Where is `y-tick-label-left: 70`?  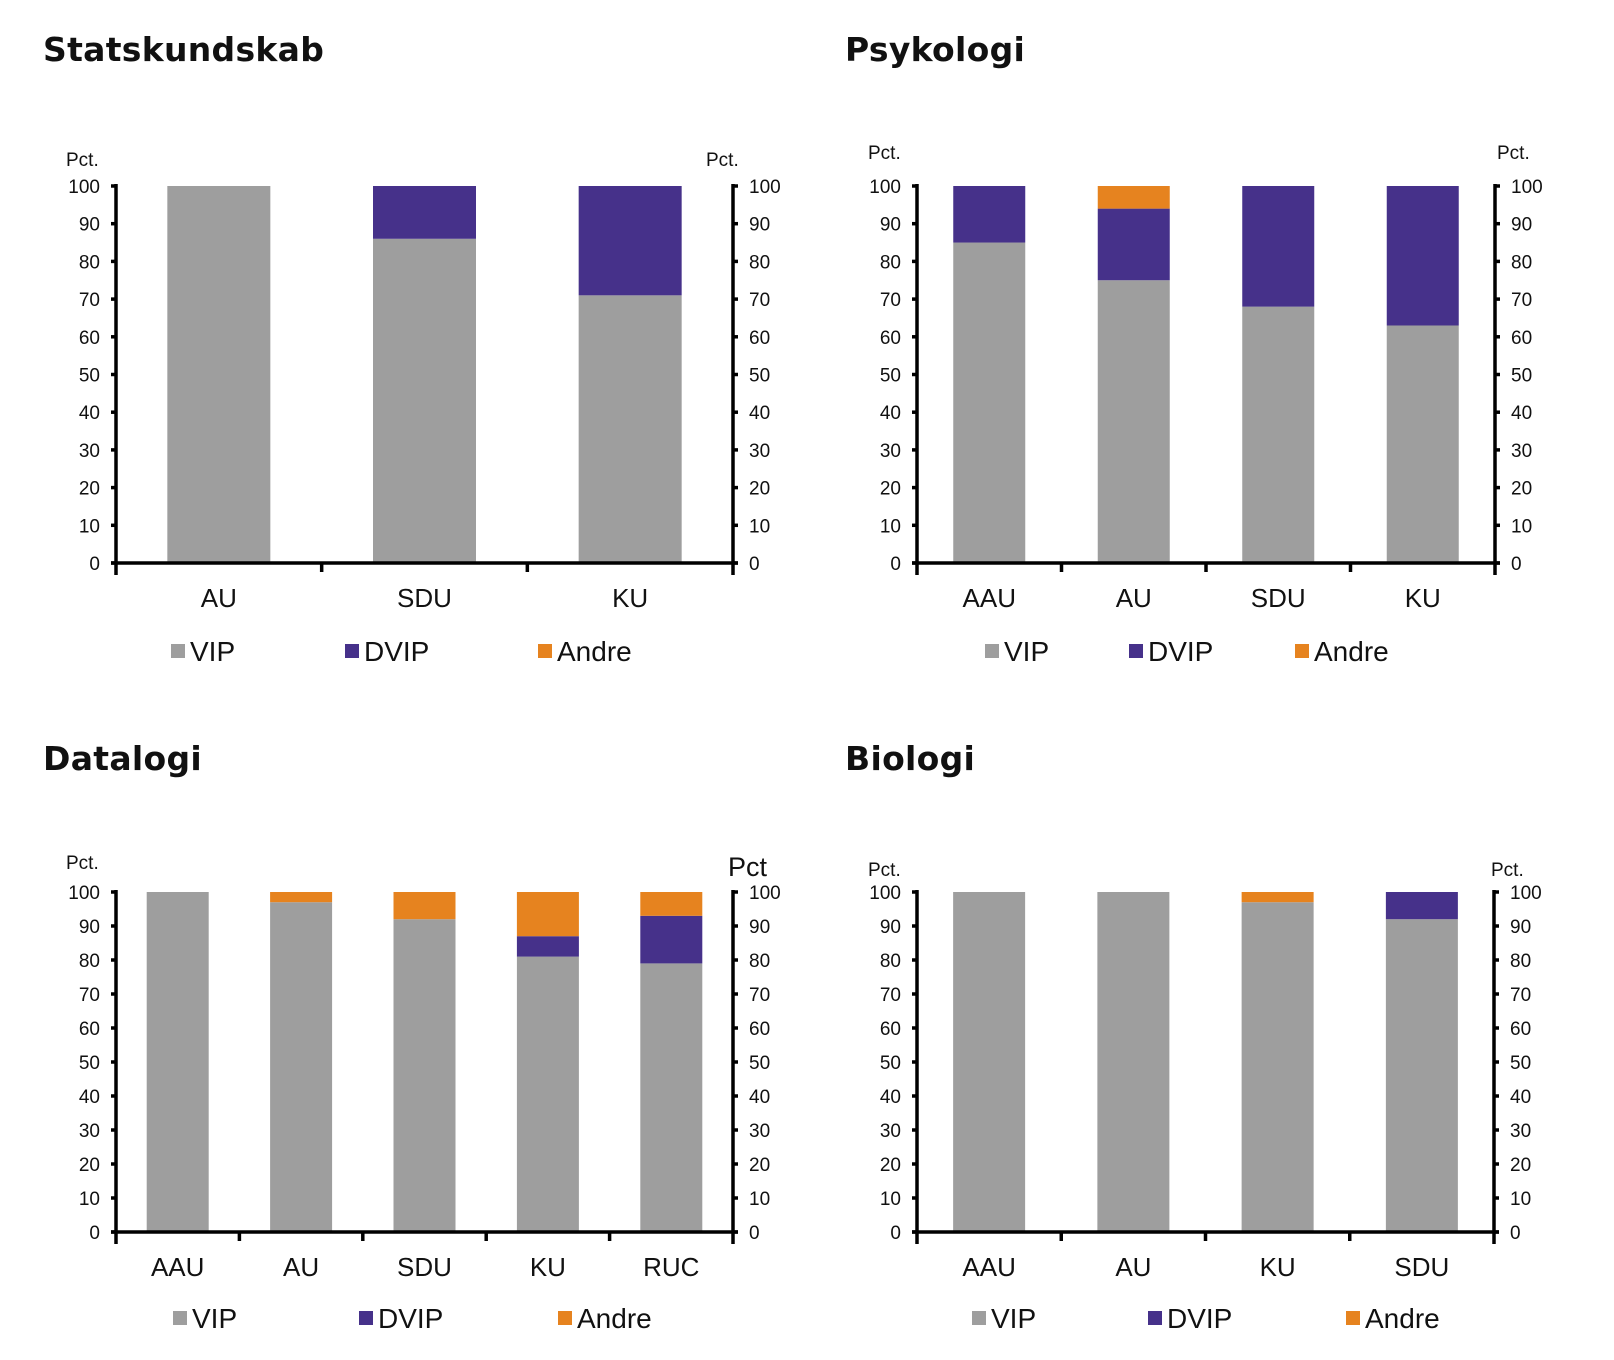
y-tick-label-left: 70 is located at coordinates (890, 995).